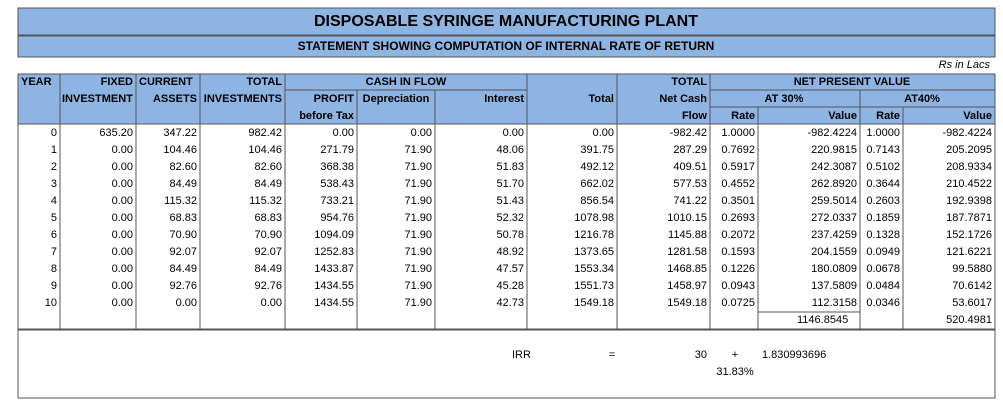  I want to click on total-cell: 1146.8545, so click(822, 320).